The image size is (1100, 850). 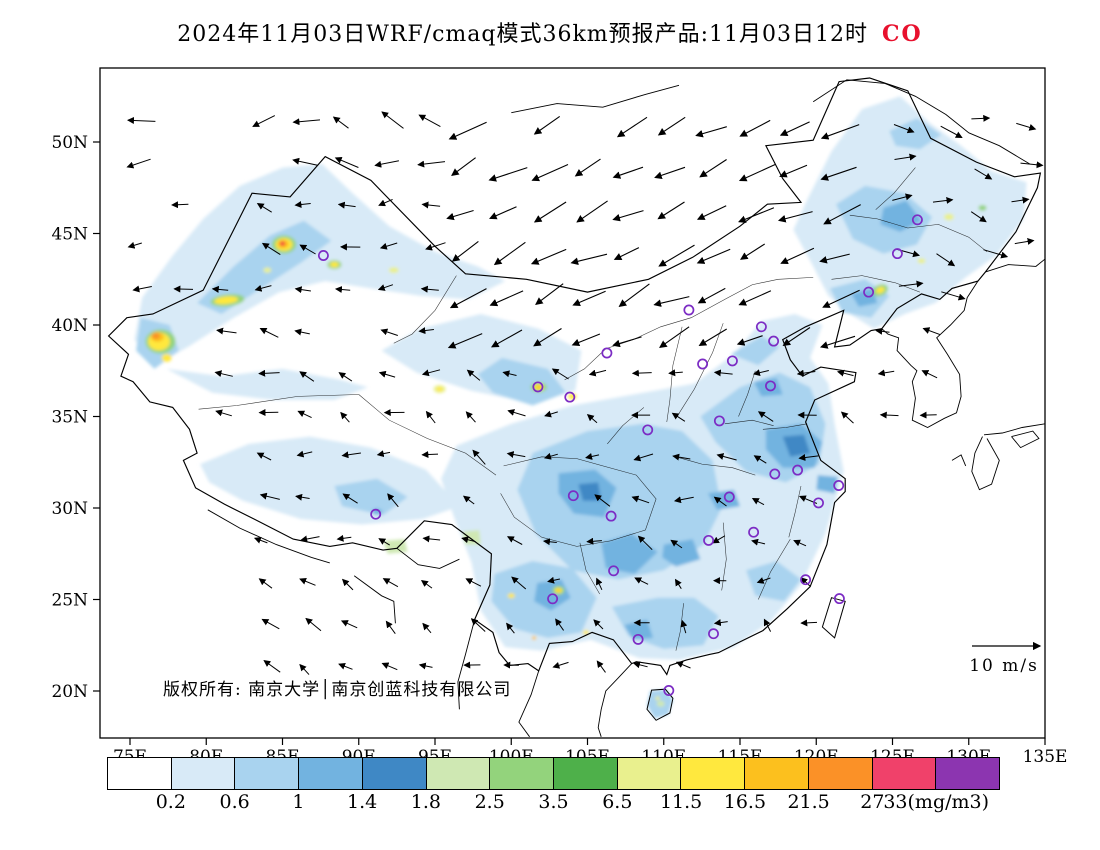 What do you see at coordinates (833, 618) in the screenshot?
I see `island-outline` at bounding box center [833, 618].